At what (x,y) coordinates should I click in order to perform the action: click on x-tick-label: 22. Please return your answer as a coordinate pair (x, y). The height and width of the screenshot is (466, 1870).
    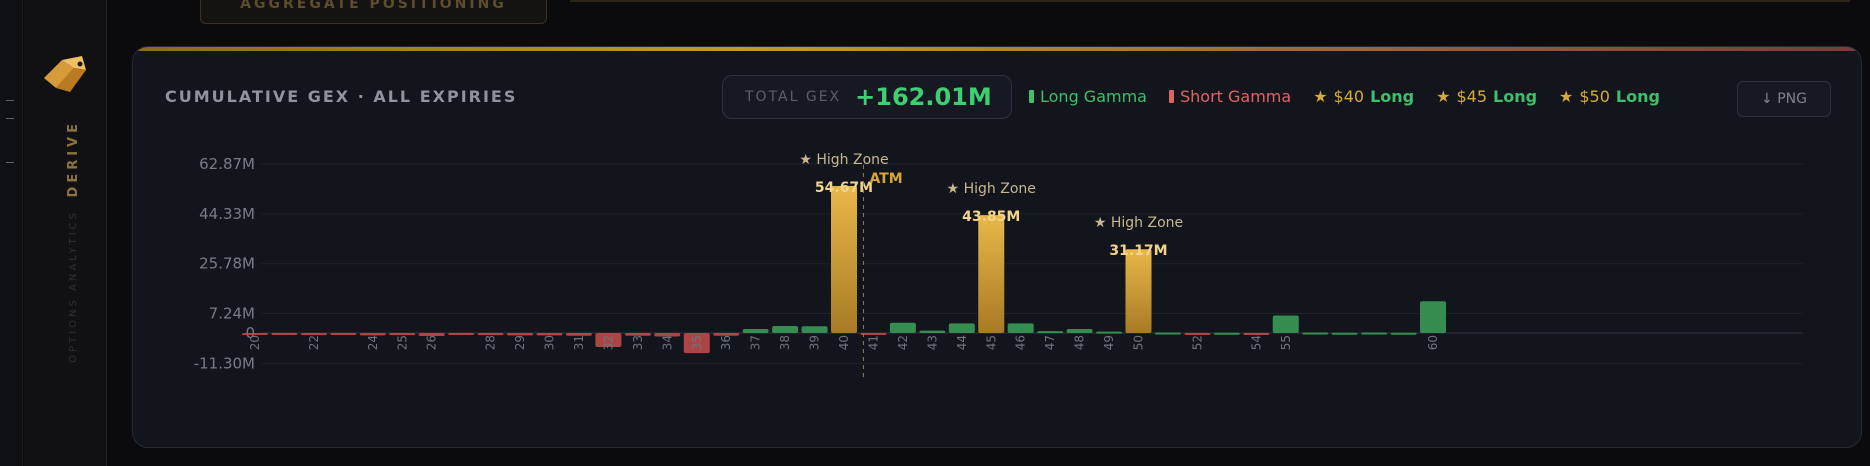
    Looking at the image, I should click on (314, 342).